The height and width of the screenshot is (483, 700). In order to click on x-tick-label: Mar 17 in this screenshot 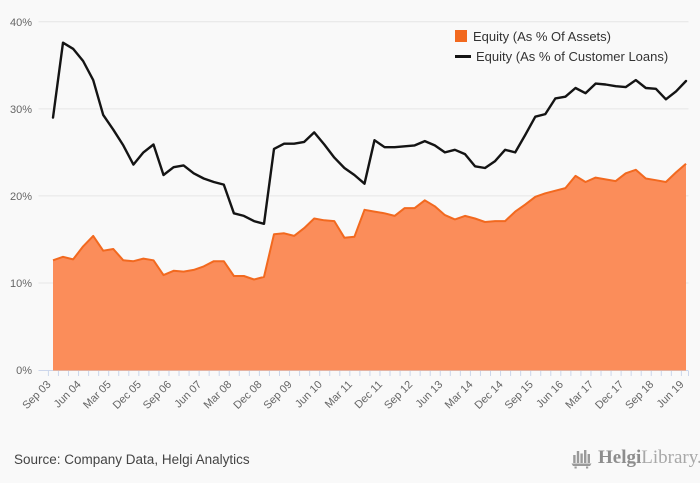, I will do `click(579, 395)`.